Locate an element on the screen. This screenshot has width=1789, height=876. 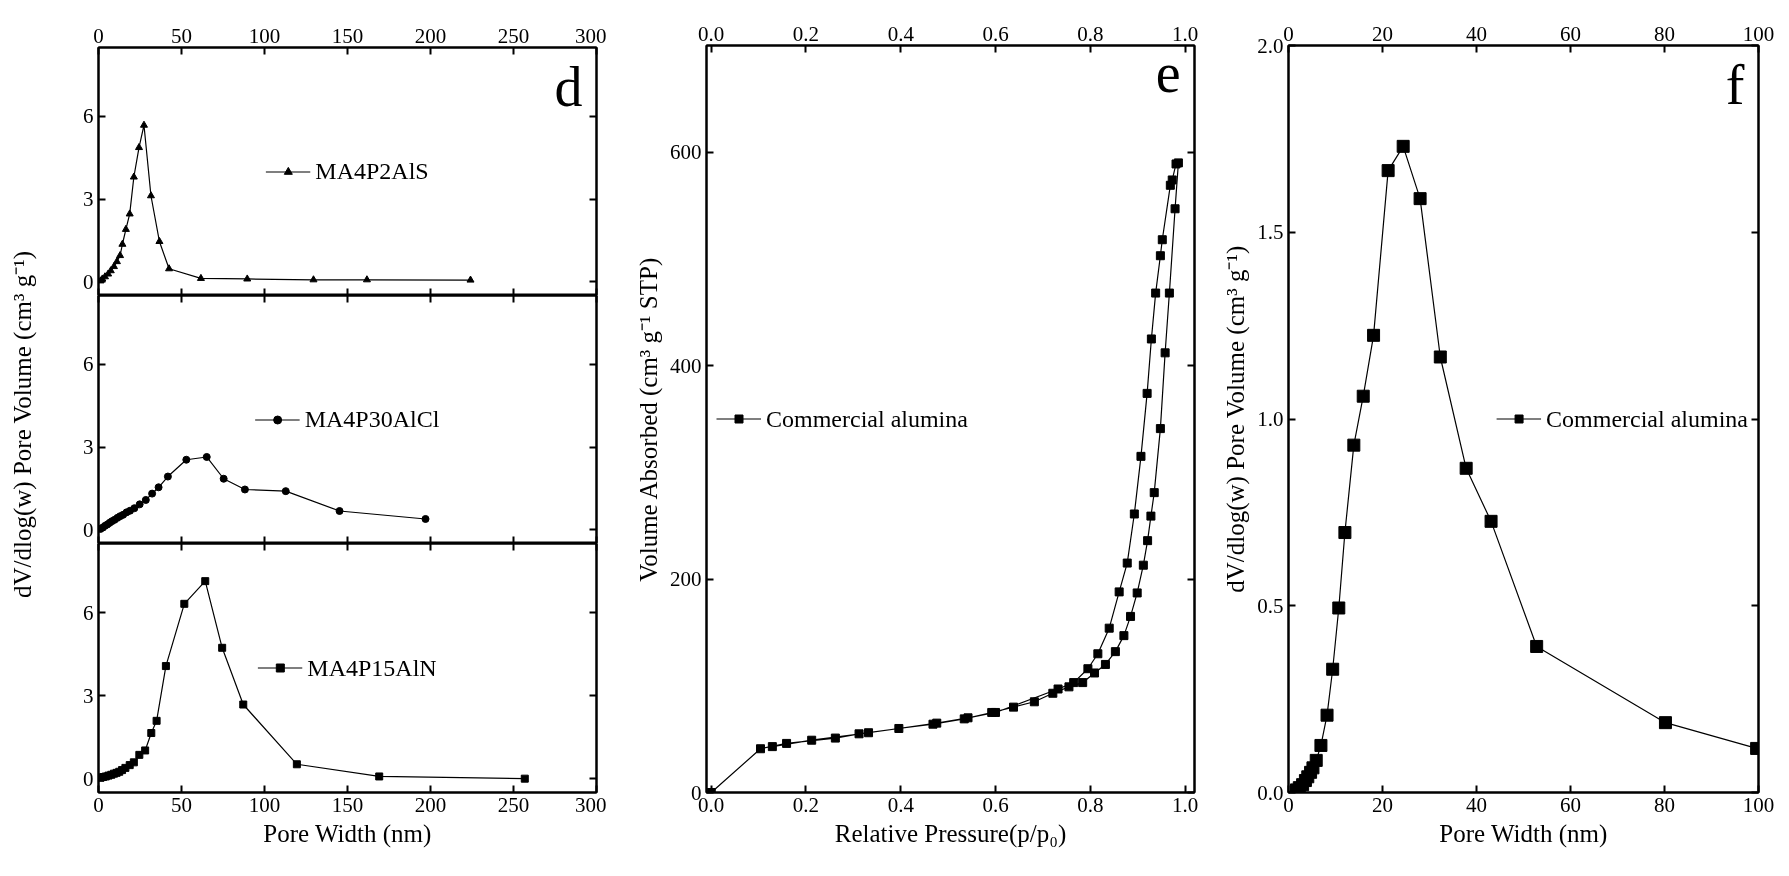
x-tick-label: 60 is located at coordinates (1570, 804).